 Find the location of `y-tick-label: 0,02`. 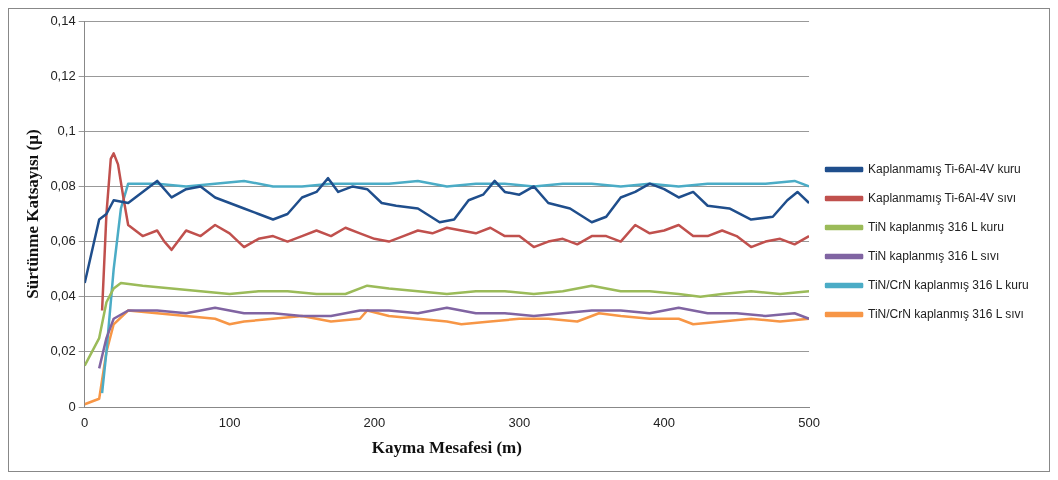

y-tick-label: 0,02 is located at coordinates (63, 351).